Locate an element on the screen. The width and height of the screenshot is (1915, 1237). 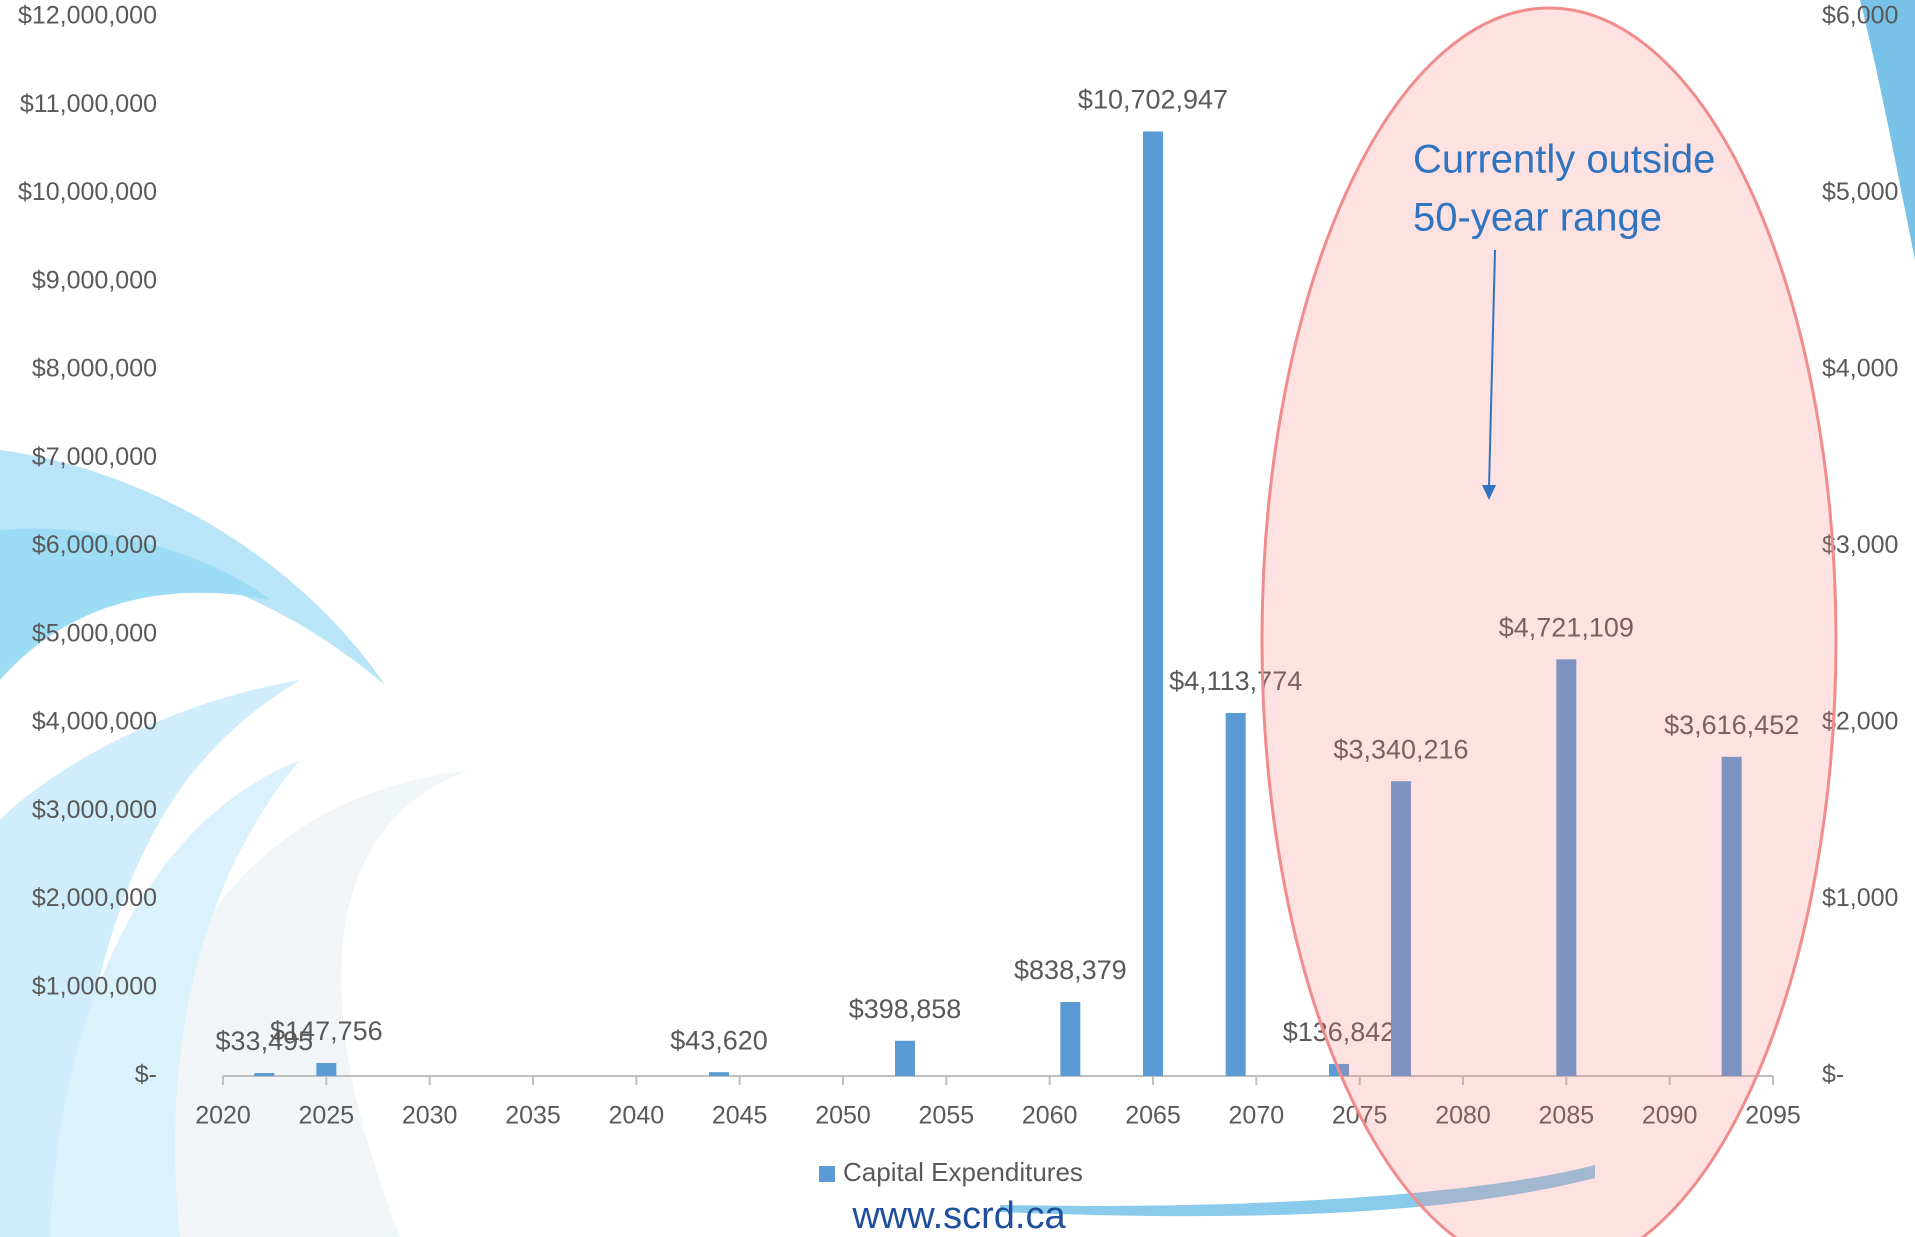
y-tick-label: $12,000,000 is located at coordinates (87, 16).